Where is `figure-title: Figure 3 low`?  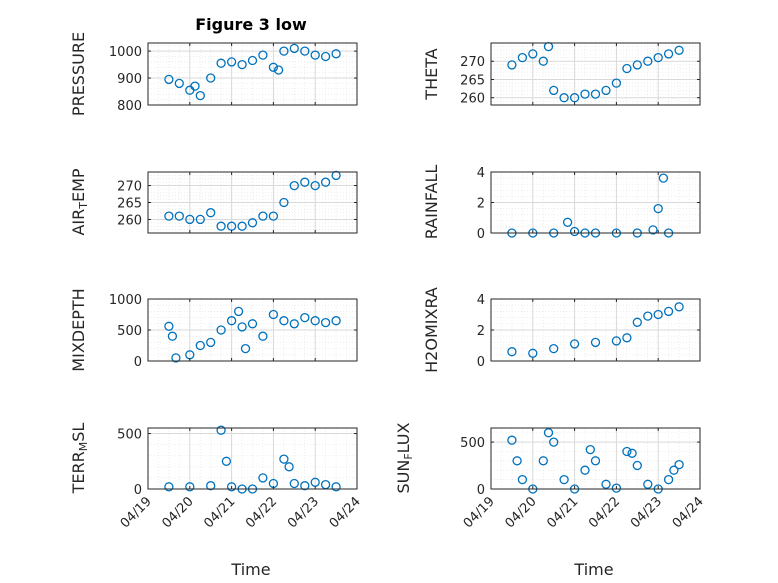 figure-title: Figure 3 low is located at coordinates (251, 24).